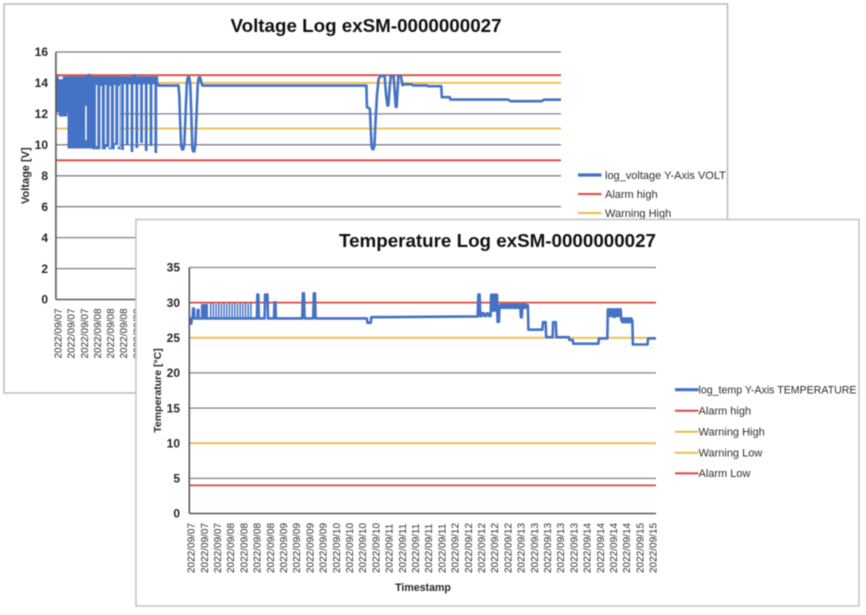 Image resolution: width=866 pixels, height=615 pixels. What do you see at coordinates (42, 83) in the screenshot?
I see `svg-text: 14` at bounding box center [42, 83].